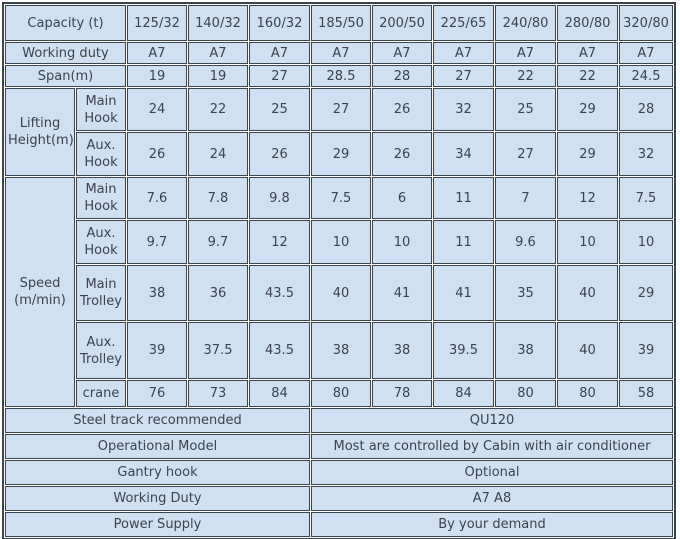  Describe the element at coordinates (525, 198) in the screenshot. I see `speed-main-hook-value-cell: 7` at that location.